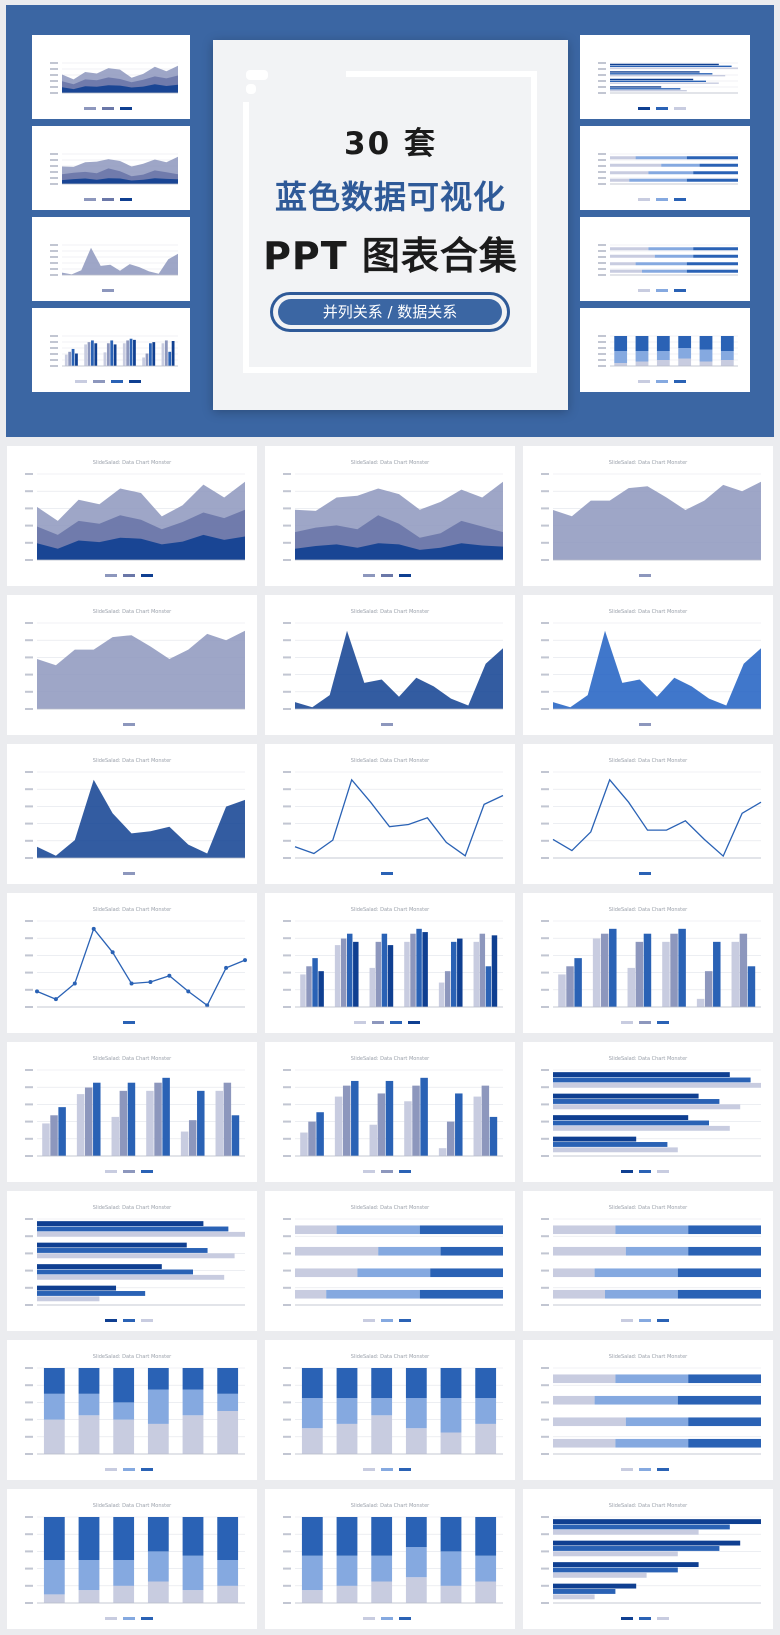  I want to click on cover-number: 30 套, so click(390, 144).